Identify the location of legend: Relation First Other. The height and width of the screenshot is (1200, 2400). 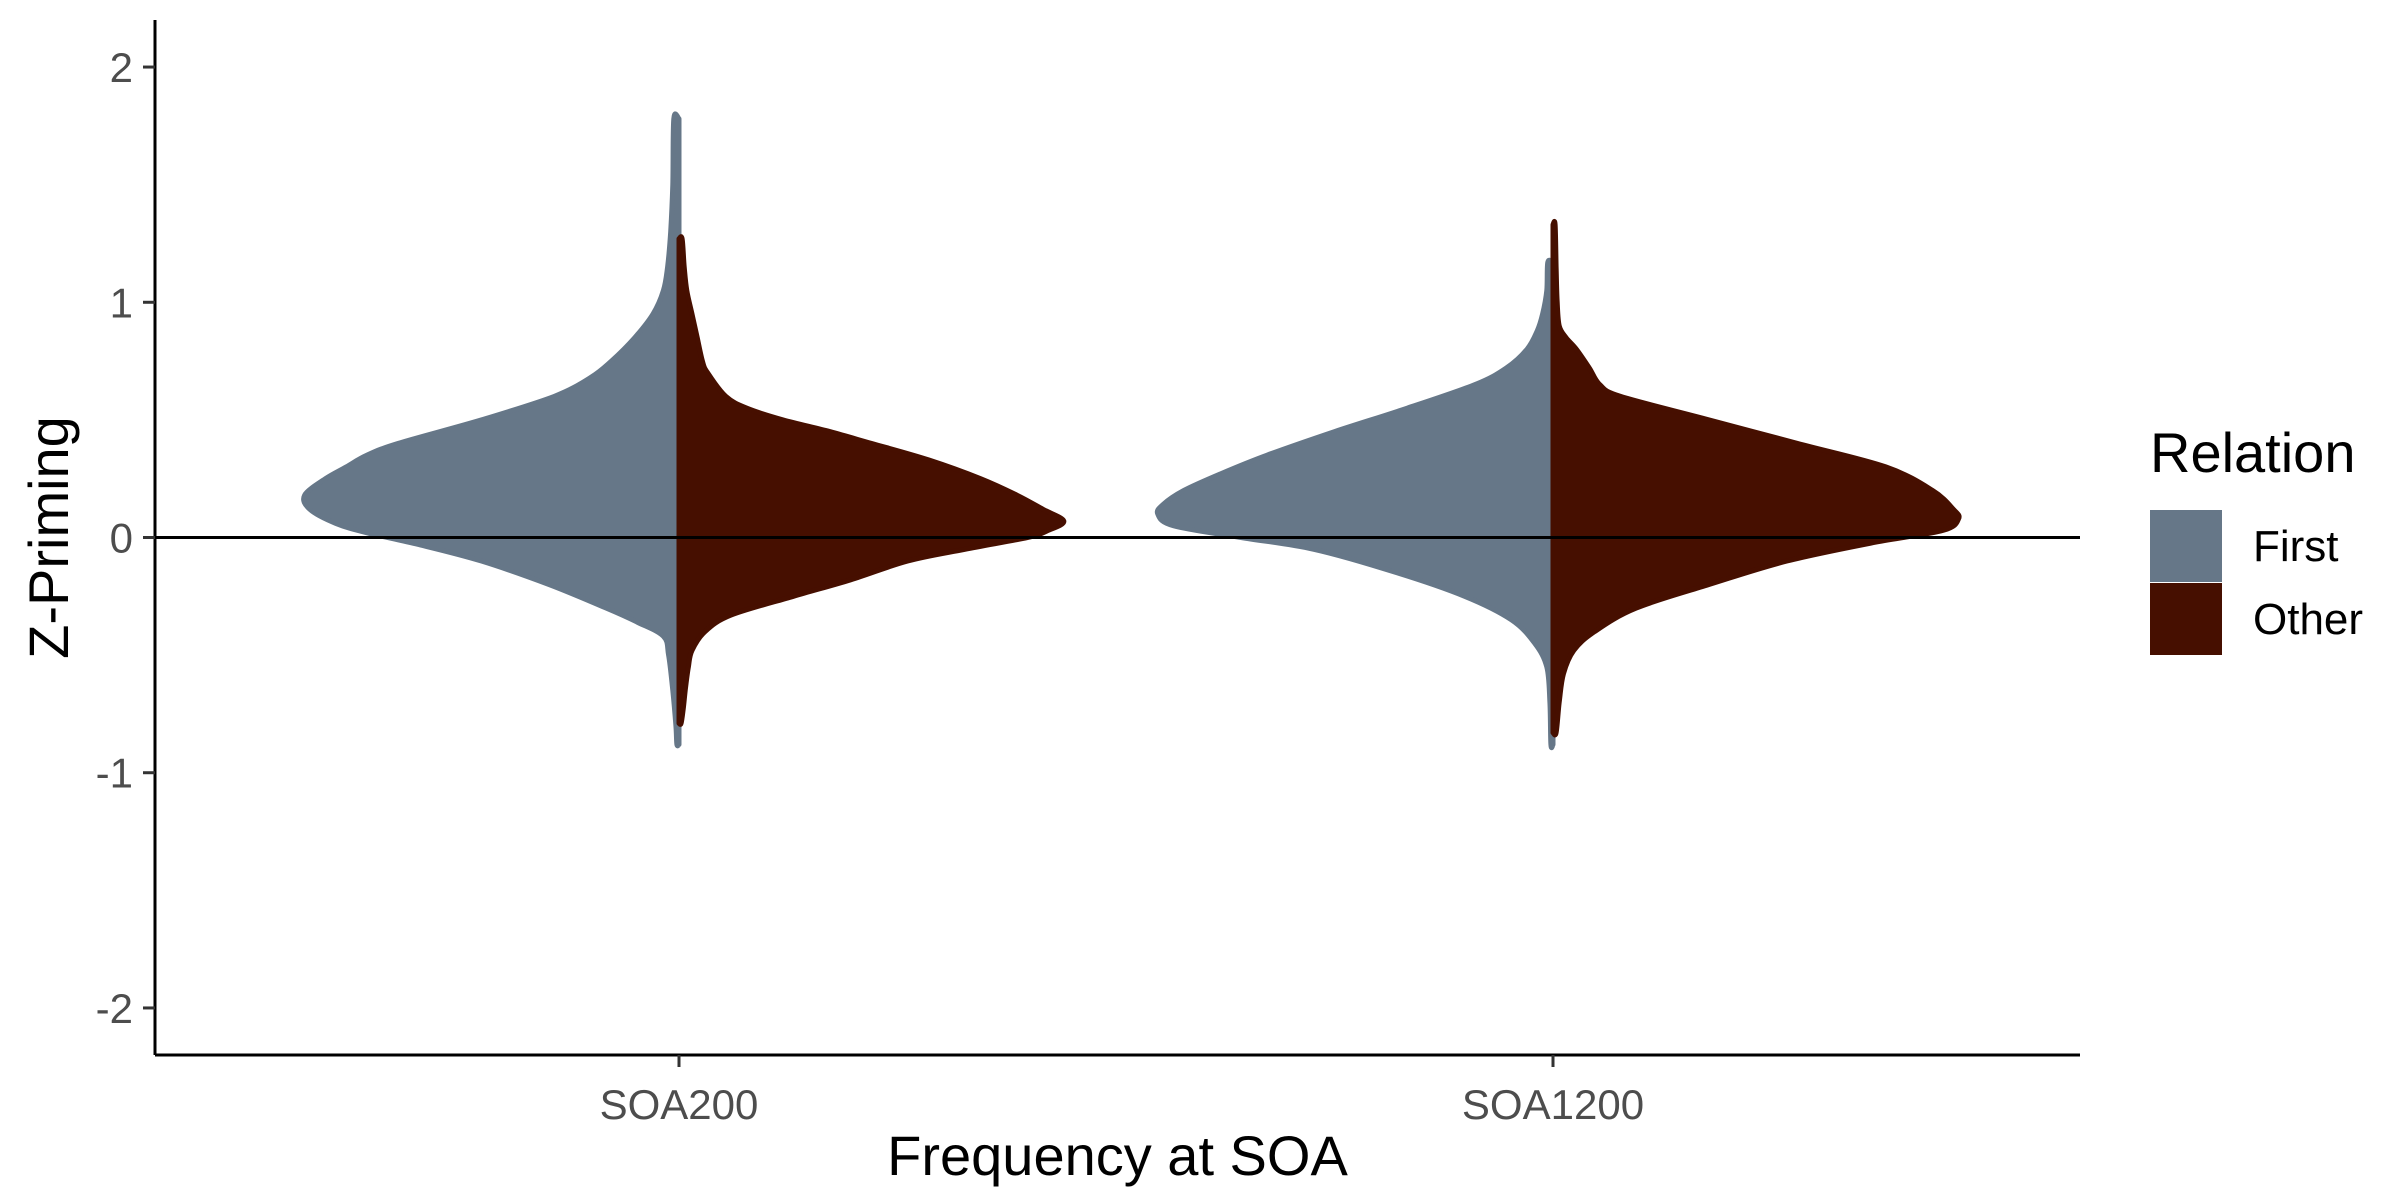
(2256, 538).